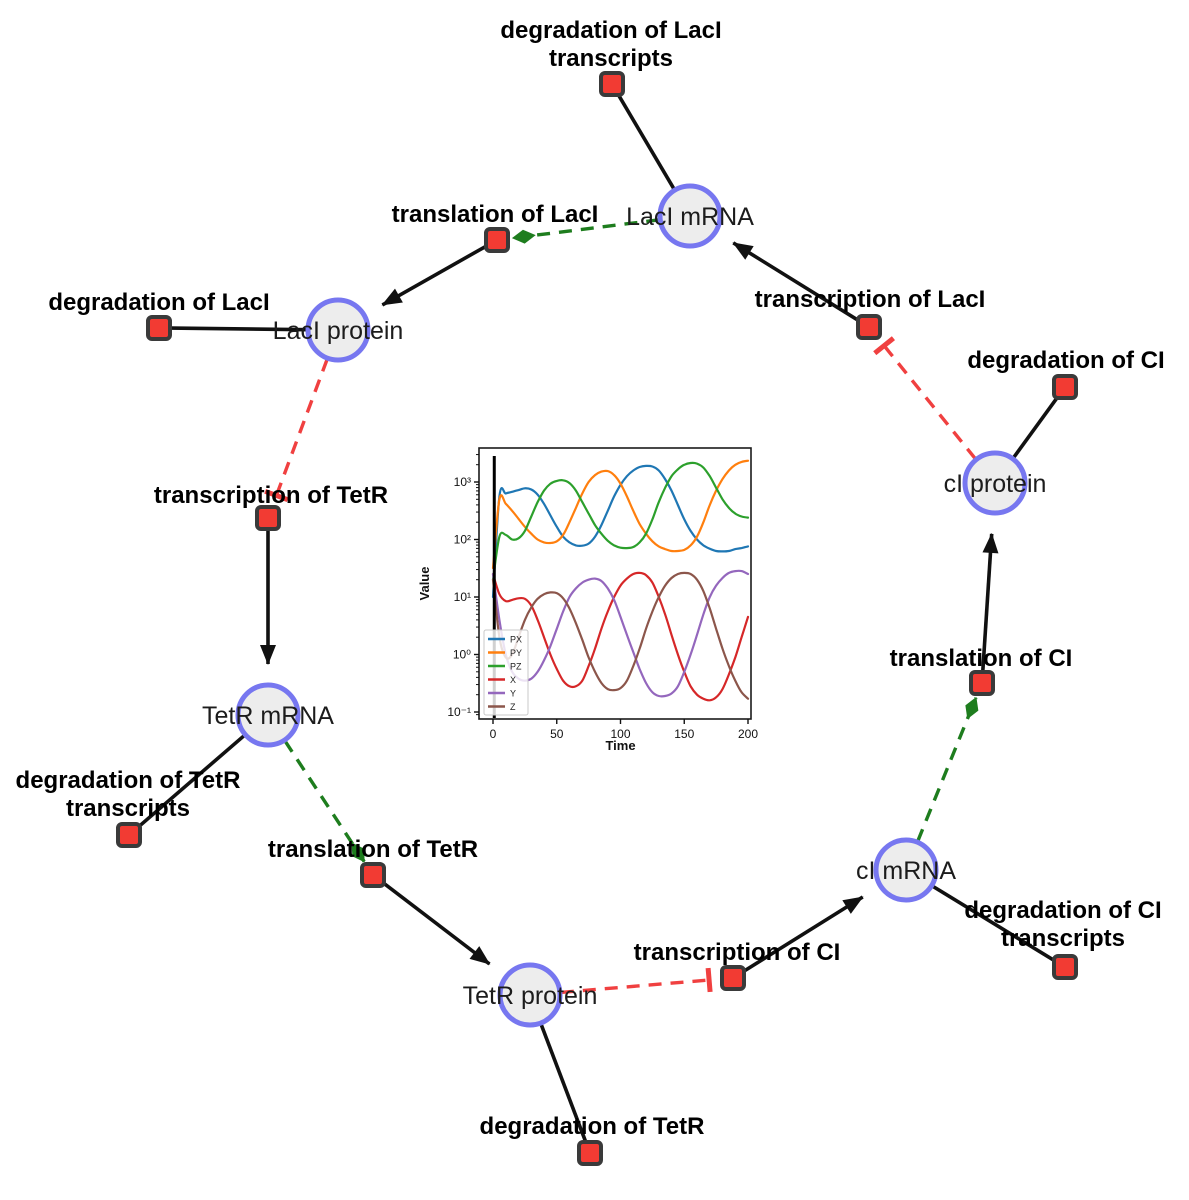 The height and width of the screenshot is (1200, 1189). What do you see at coordinates (1062, 924) in the screenshot?
I see `reaction-label-deg_ci_tx: degradation of CI transcripts` at bounding box center [1062, 924].